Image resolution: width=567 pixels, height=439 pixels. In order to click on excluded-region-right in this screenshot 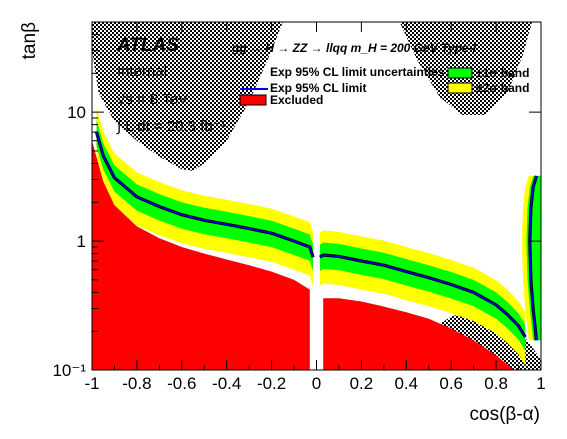, I will do `click(419, 334)`.